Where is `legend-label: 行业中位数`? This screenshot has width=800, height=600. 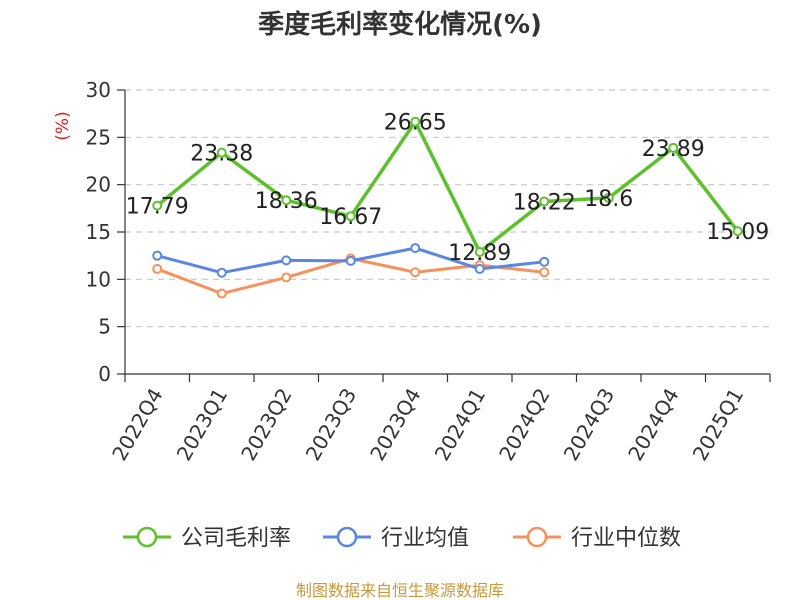 legend-label: 行业中位数 is located at coordinates (626, 538).